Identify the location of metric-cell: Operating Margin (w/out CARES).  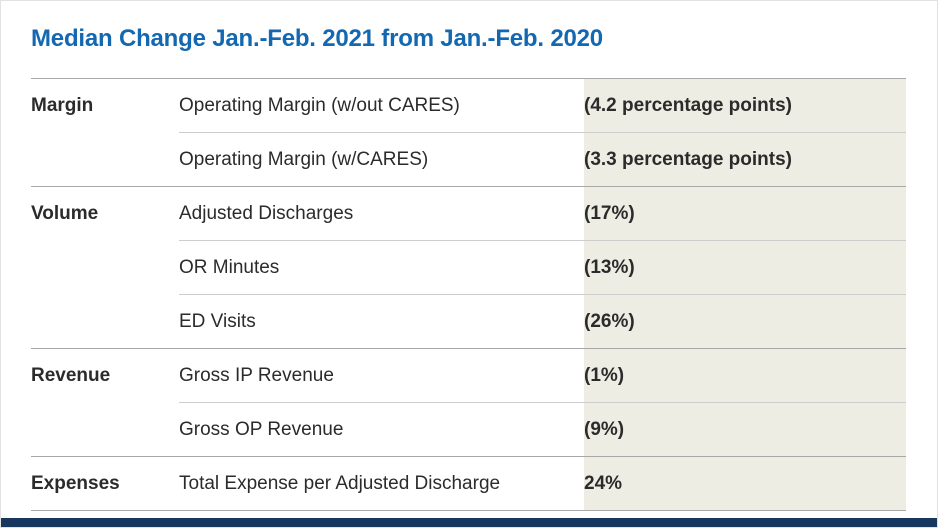
(381, 105).